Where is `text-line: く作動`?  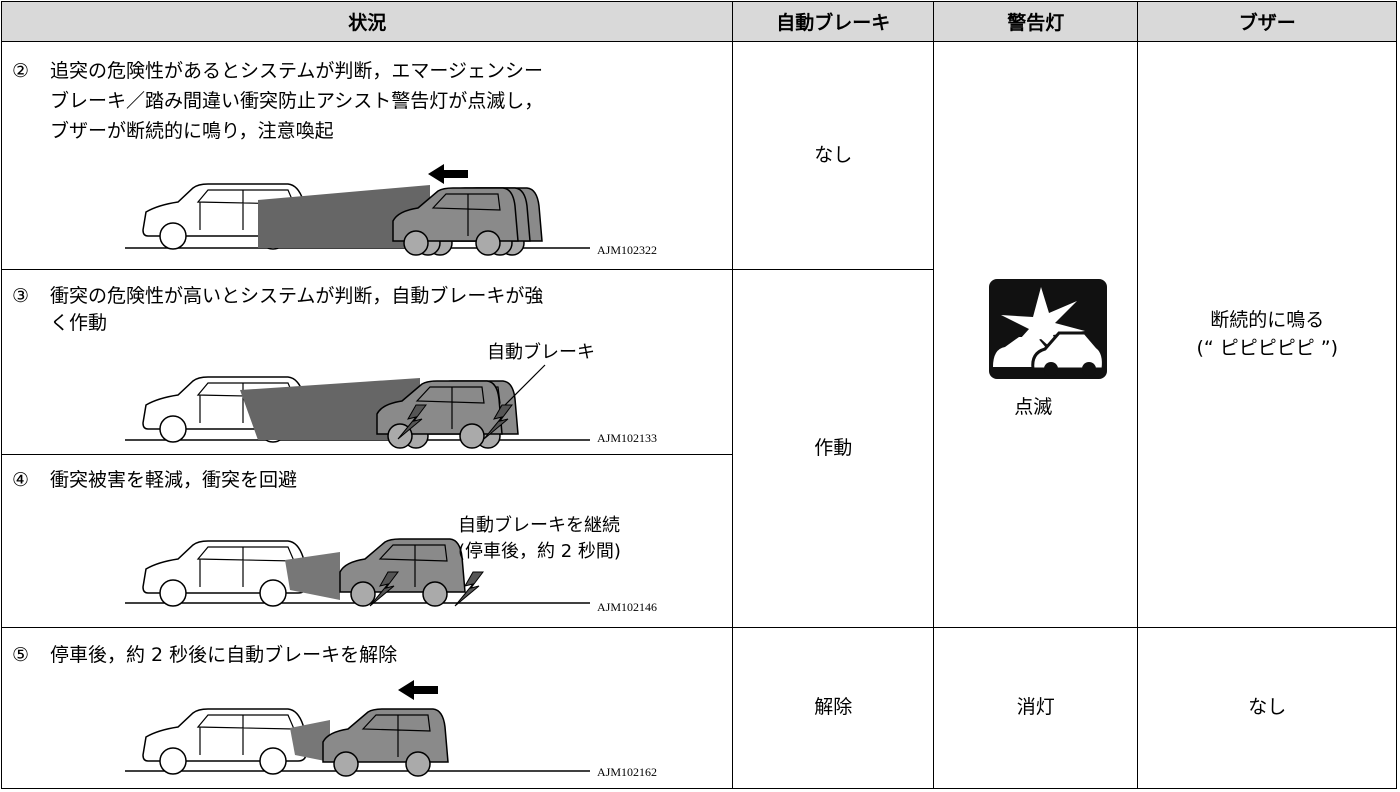 text-line: く作動 is located at coordinates (79, 323).